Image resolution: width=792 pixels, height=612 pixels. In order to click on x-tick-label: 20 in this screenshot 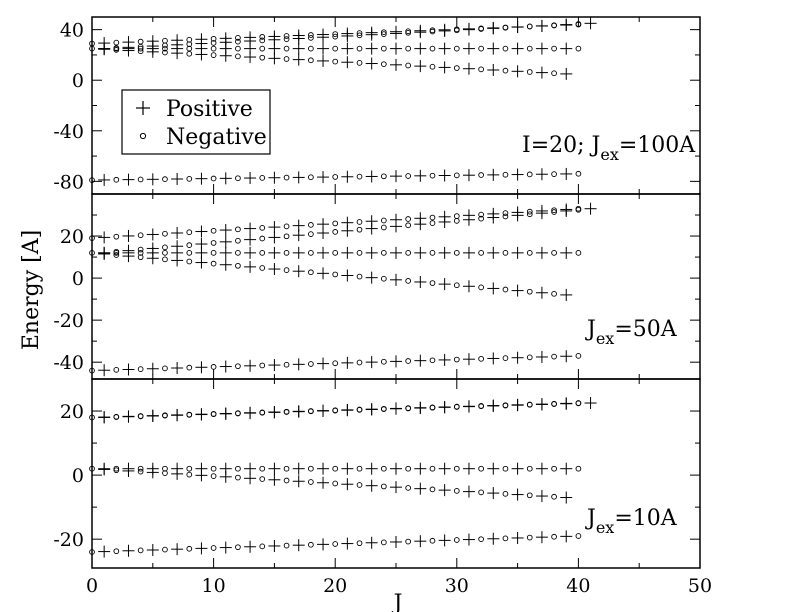, I will do `click(335, 586)`.